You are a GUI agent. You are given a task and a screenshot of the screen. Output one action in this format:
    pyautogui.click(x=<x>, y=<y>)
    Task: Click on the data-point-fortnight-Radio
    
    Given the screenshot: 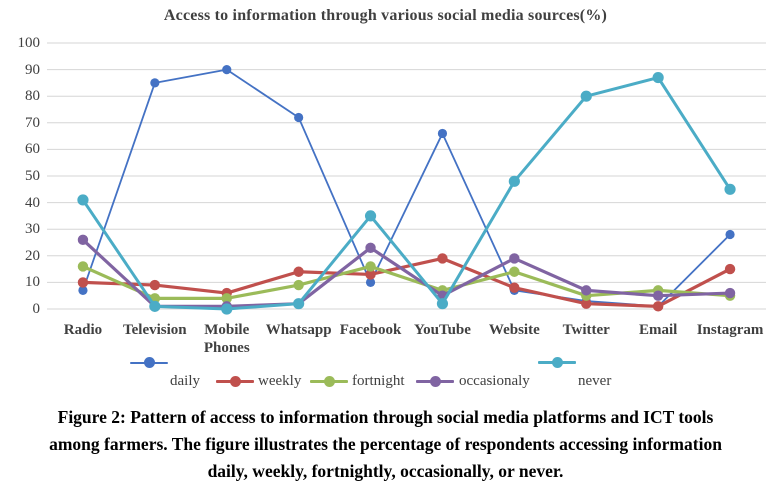 What is the action you would take?
    pyautogui.click(x=83, y=266)
    